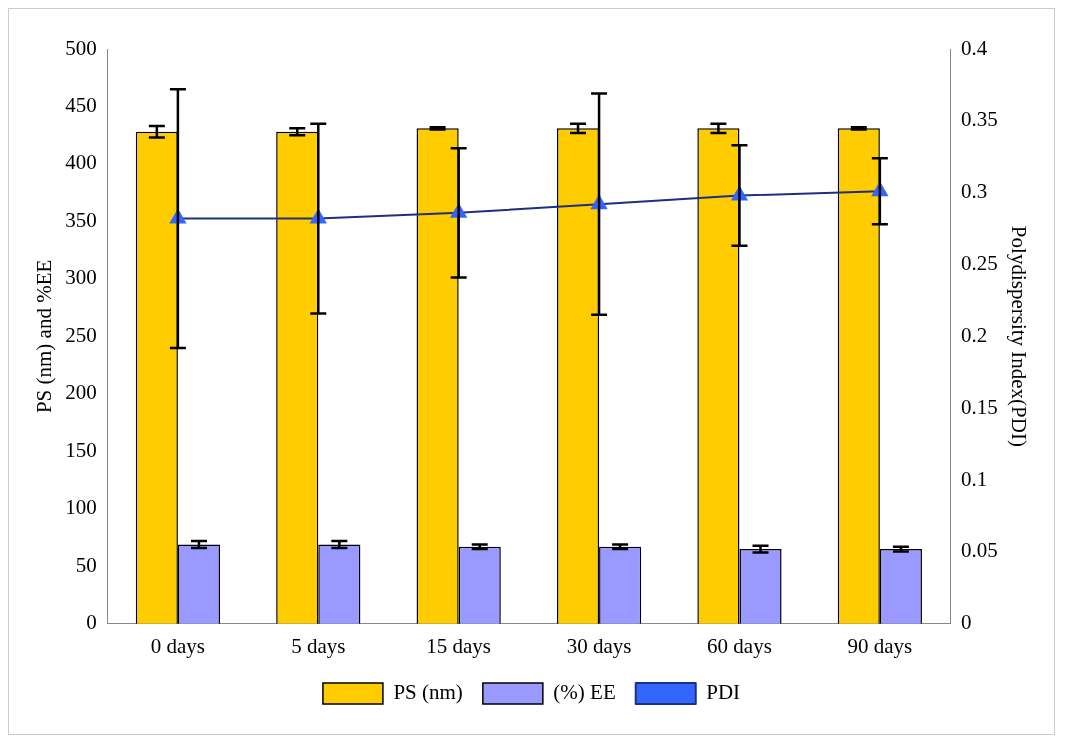 Image resolution: width=1065 pixels, height=745 pixels. What do you see at coordinates (178, 645) in the screenshot?
I see `x-tick-label: 0 days` at bounding box center [178, 645].